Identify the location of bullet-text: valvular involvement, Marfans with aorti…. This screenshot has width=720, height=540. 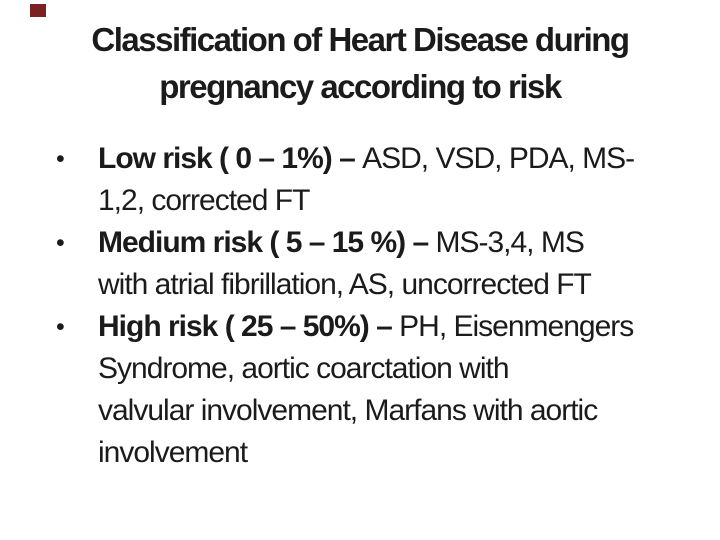
(348, 410).